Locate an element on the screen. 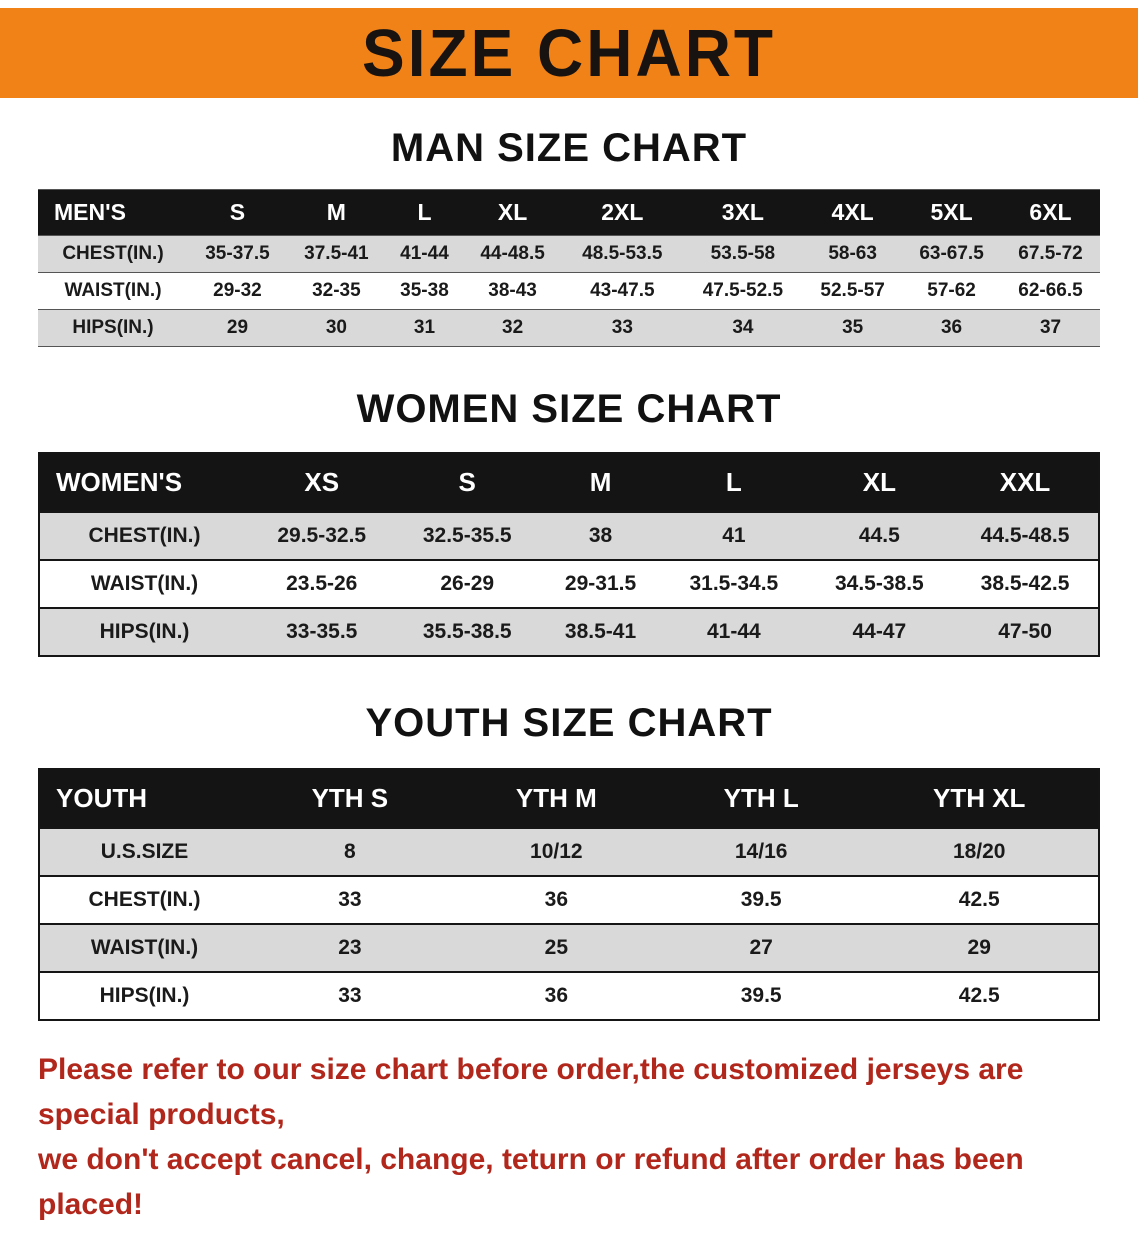 The height and width of the screenshot is (1237, 1138). size-value: 58-63 is located at coordinates (852, 253).